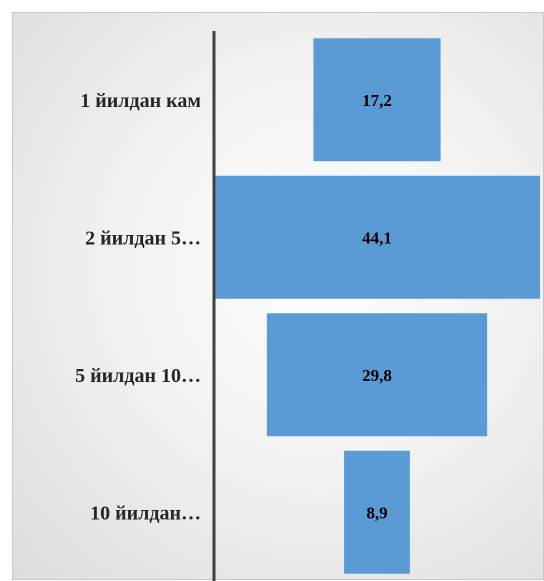  I want to click on data-label-1: 17,2, so click(377, 100).